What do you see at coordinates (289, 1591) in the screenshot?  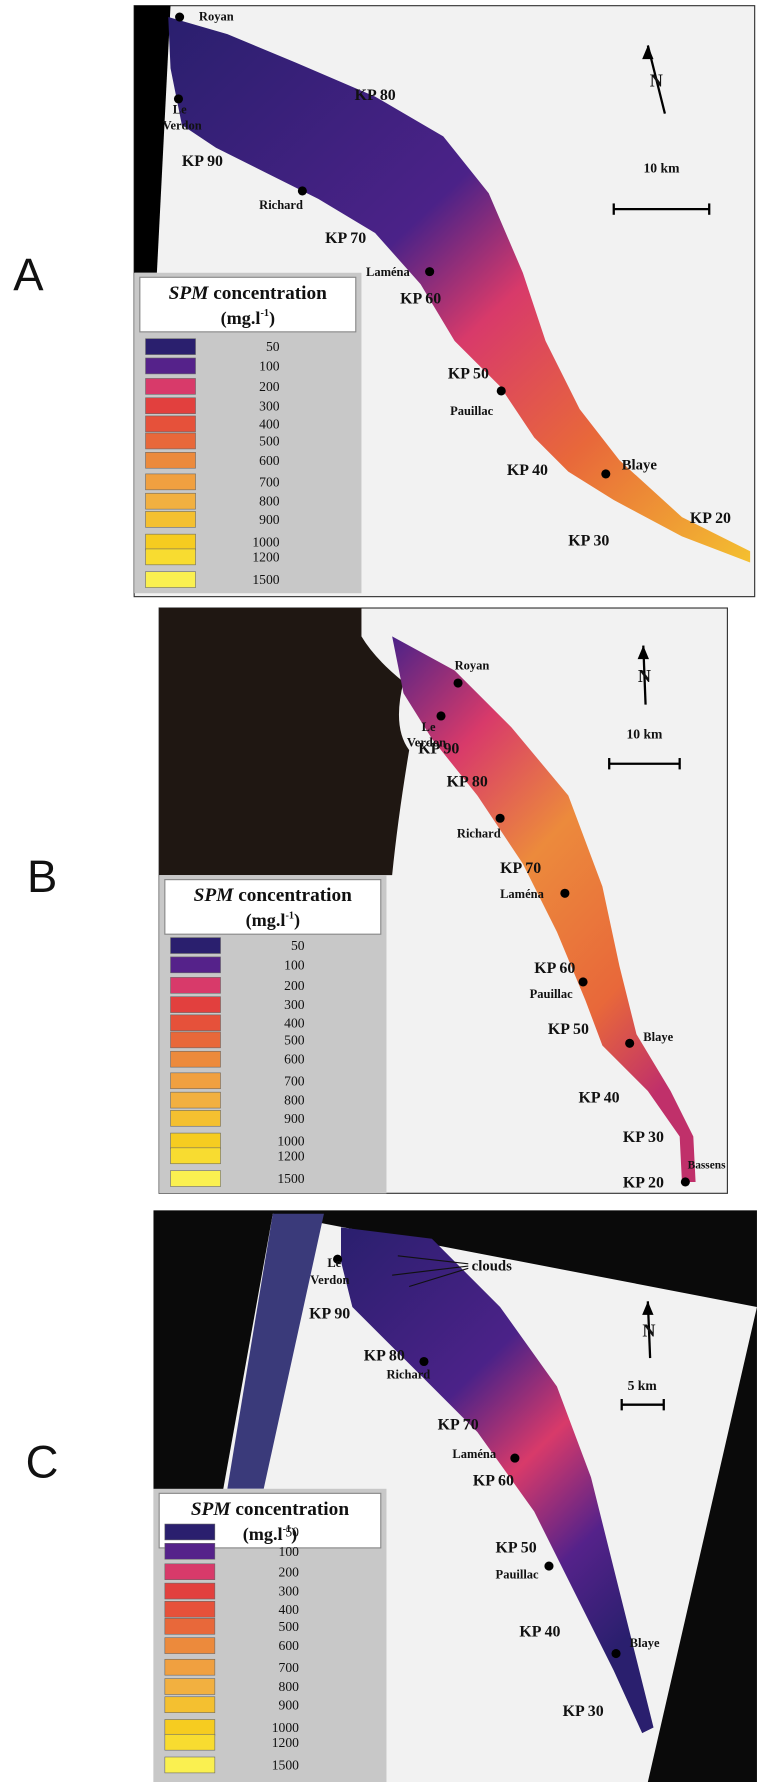 I see `legend-label: 300` at bounding box center [289, 1591].